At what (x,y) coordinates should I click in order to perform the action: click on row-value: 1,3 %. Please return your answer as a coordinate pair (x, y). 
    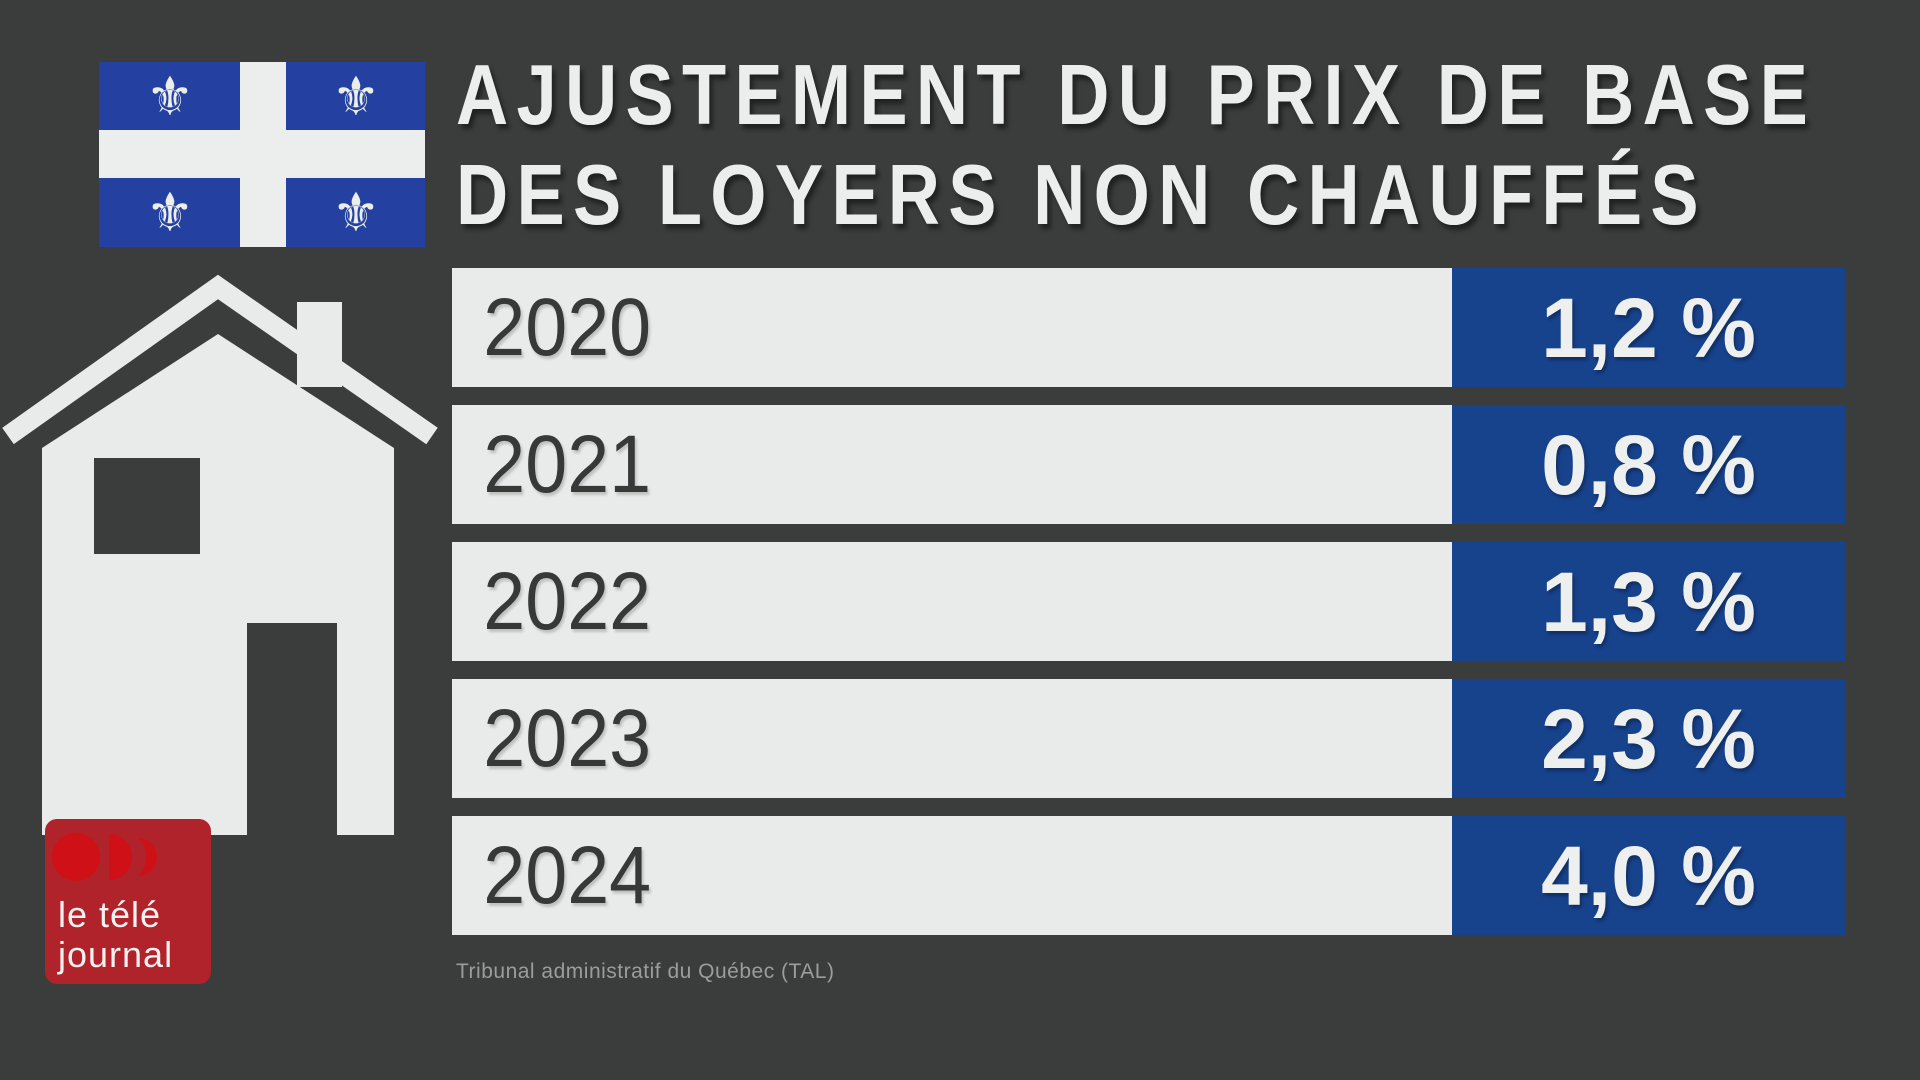
    Looking at the image, I should click on (1648, 601).